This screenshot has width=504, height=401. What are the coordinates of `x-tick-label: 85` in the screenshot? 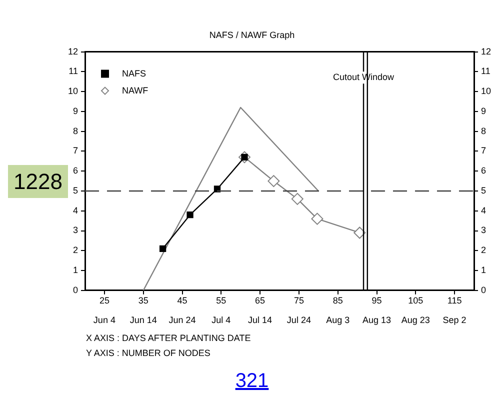 It's located at (337, 300).